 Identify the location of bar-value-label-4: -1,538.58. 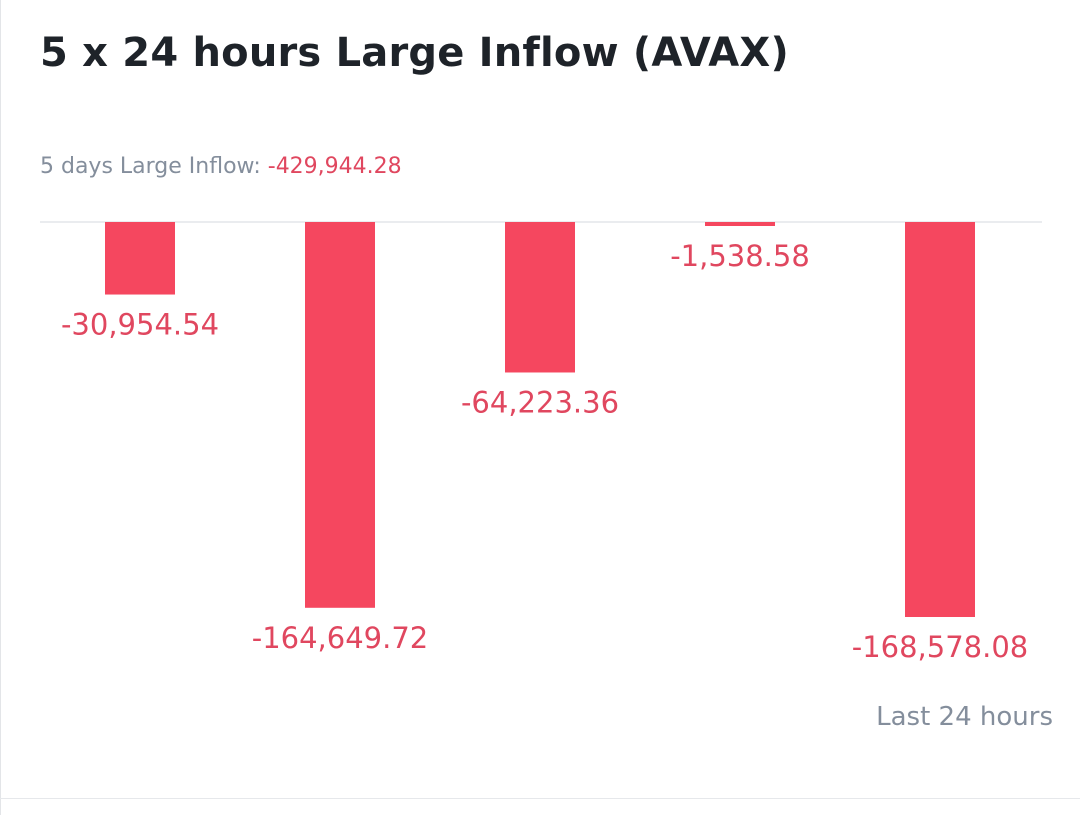
(740, 256).